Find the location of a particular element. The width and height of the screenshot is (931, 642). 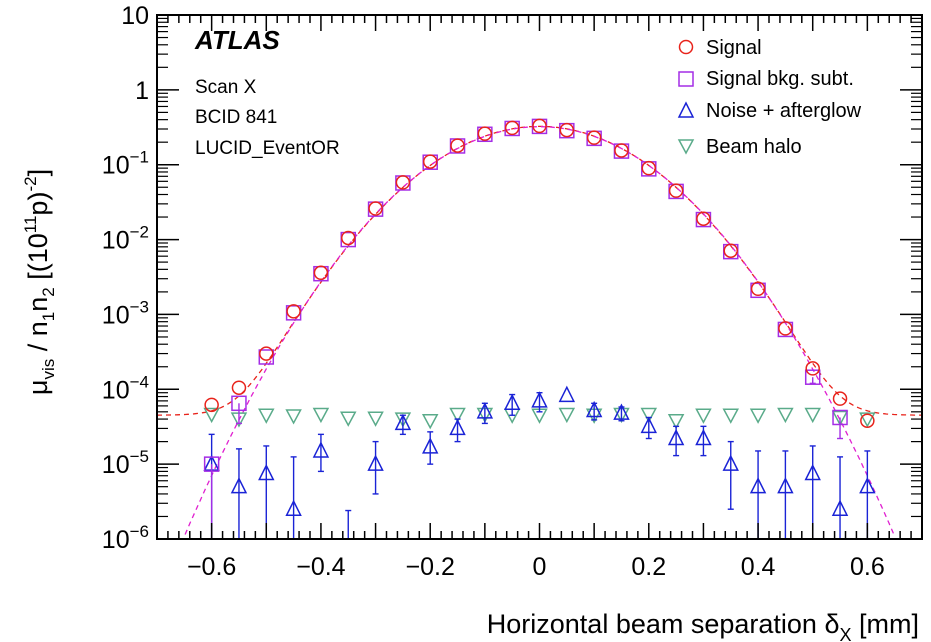

y-axis-title-text: μvis / n1n2 [(1011p)-2] is located at coordinates (39, 282).